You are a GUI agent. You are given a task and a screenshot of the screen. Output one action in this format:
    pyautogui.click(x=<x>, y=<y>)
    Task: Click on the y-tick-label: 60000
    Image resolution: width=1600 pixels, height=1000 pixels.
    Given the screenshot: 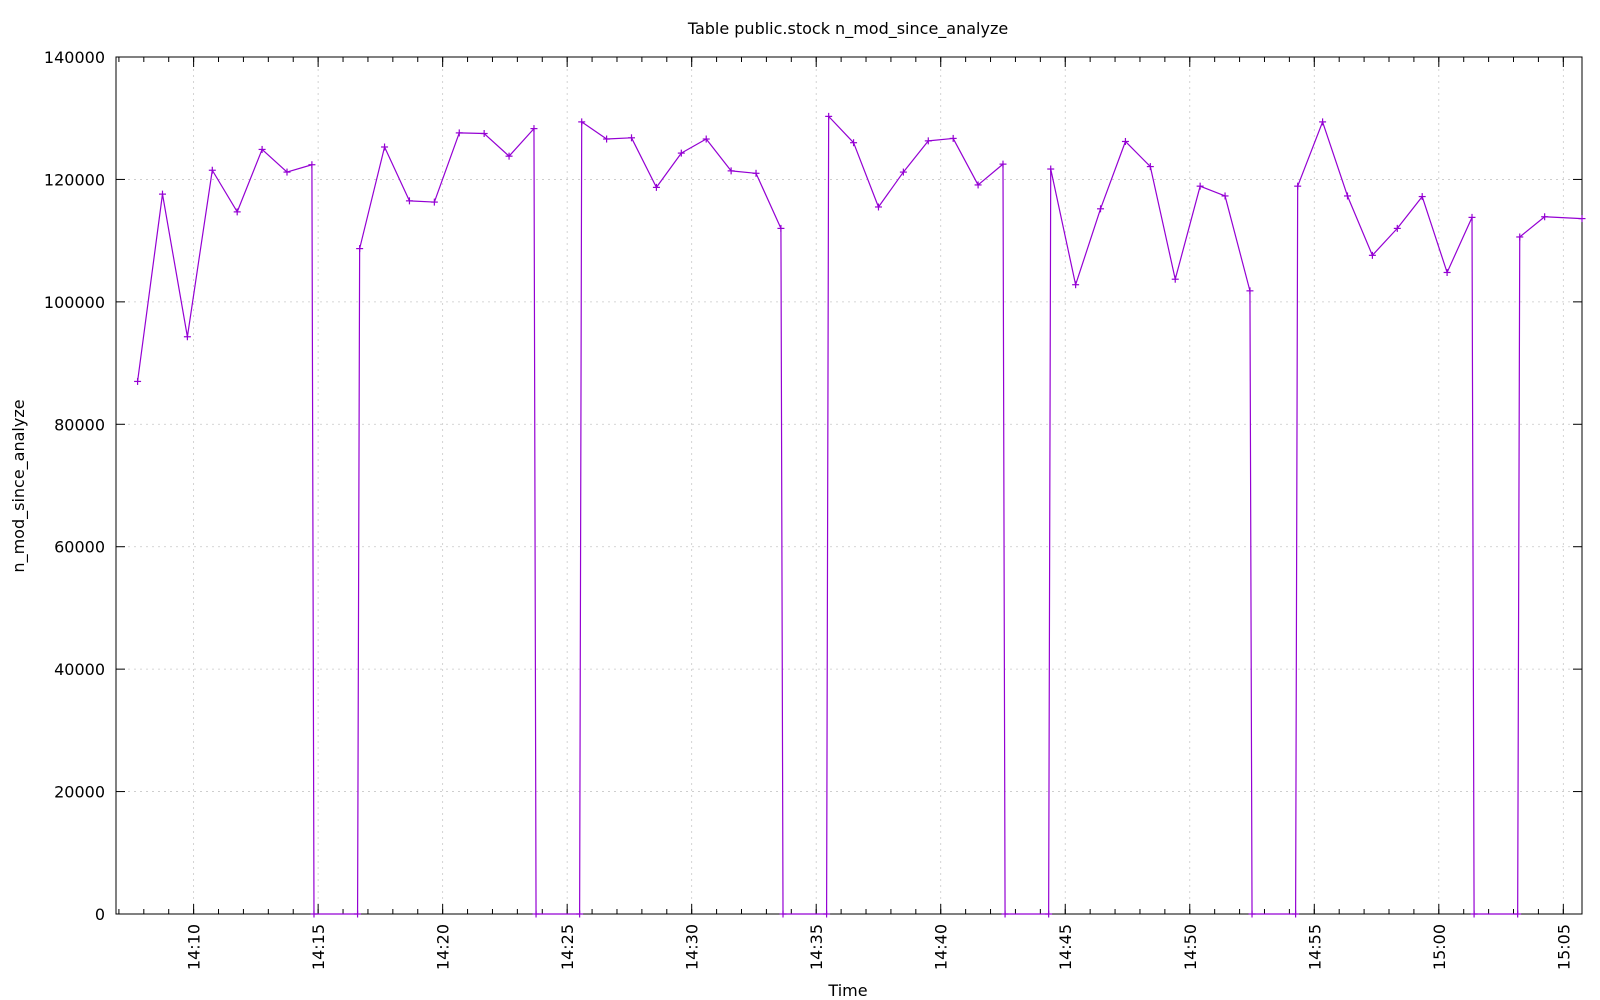 What is the action you would take?
    pyautogui.click(x=79, y=547)
    